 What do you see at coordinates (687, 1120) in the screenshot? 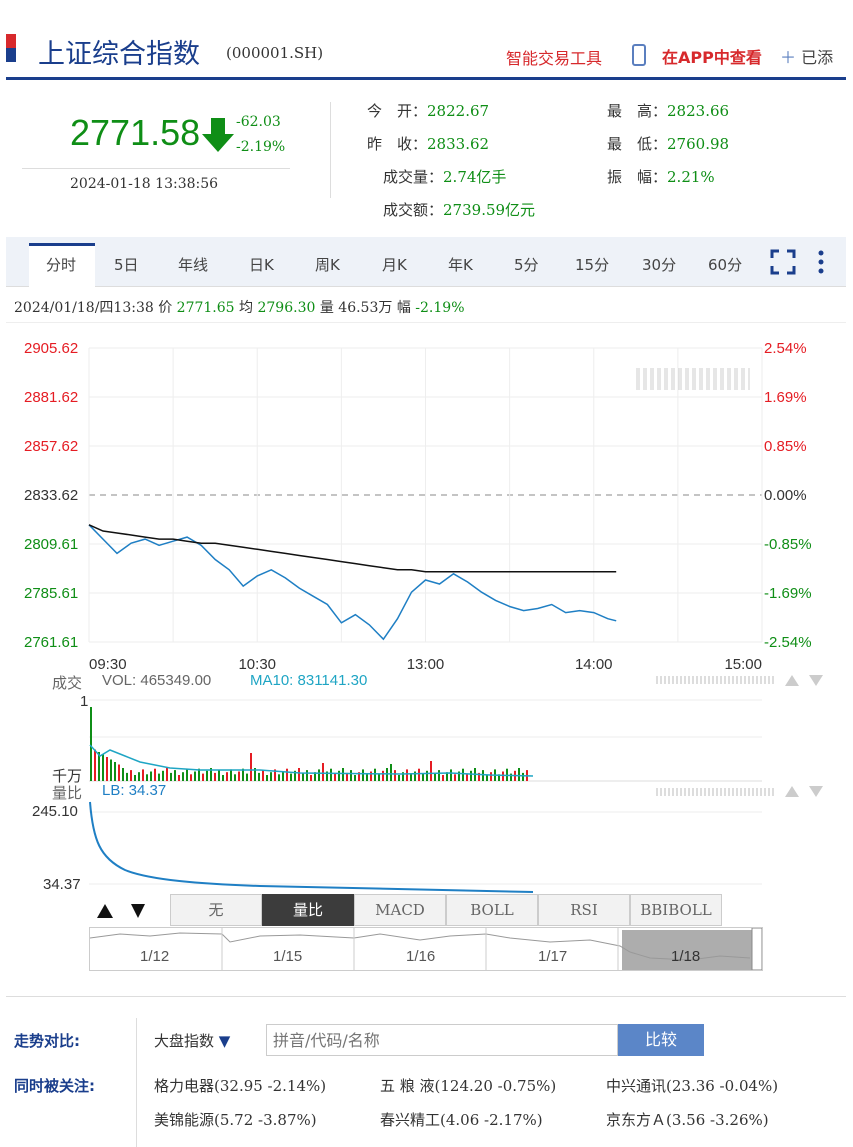
I see `related-item: 京东方Ａ(3.56 -3.26%)` at bounding box center [687, 1120].